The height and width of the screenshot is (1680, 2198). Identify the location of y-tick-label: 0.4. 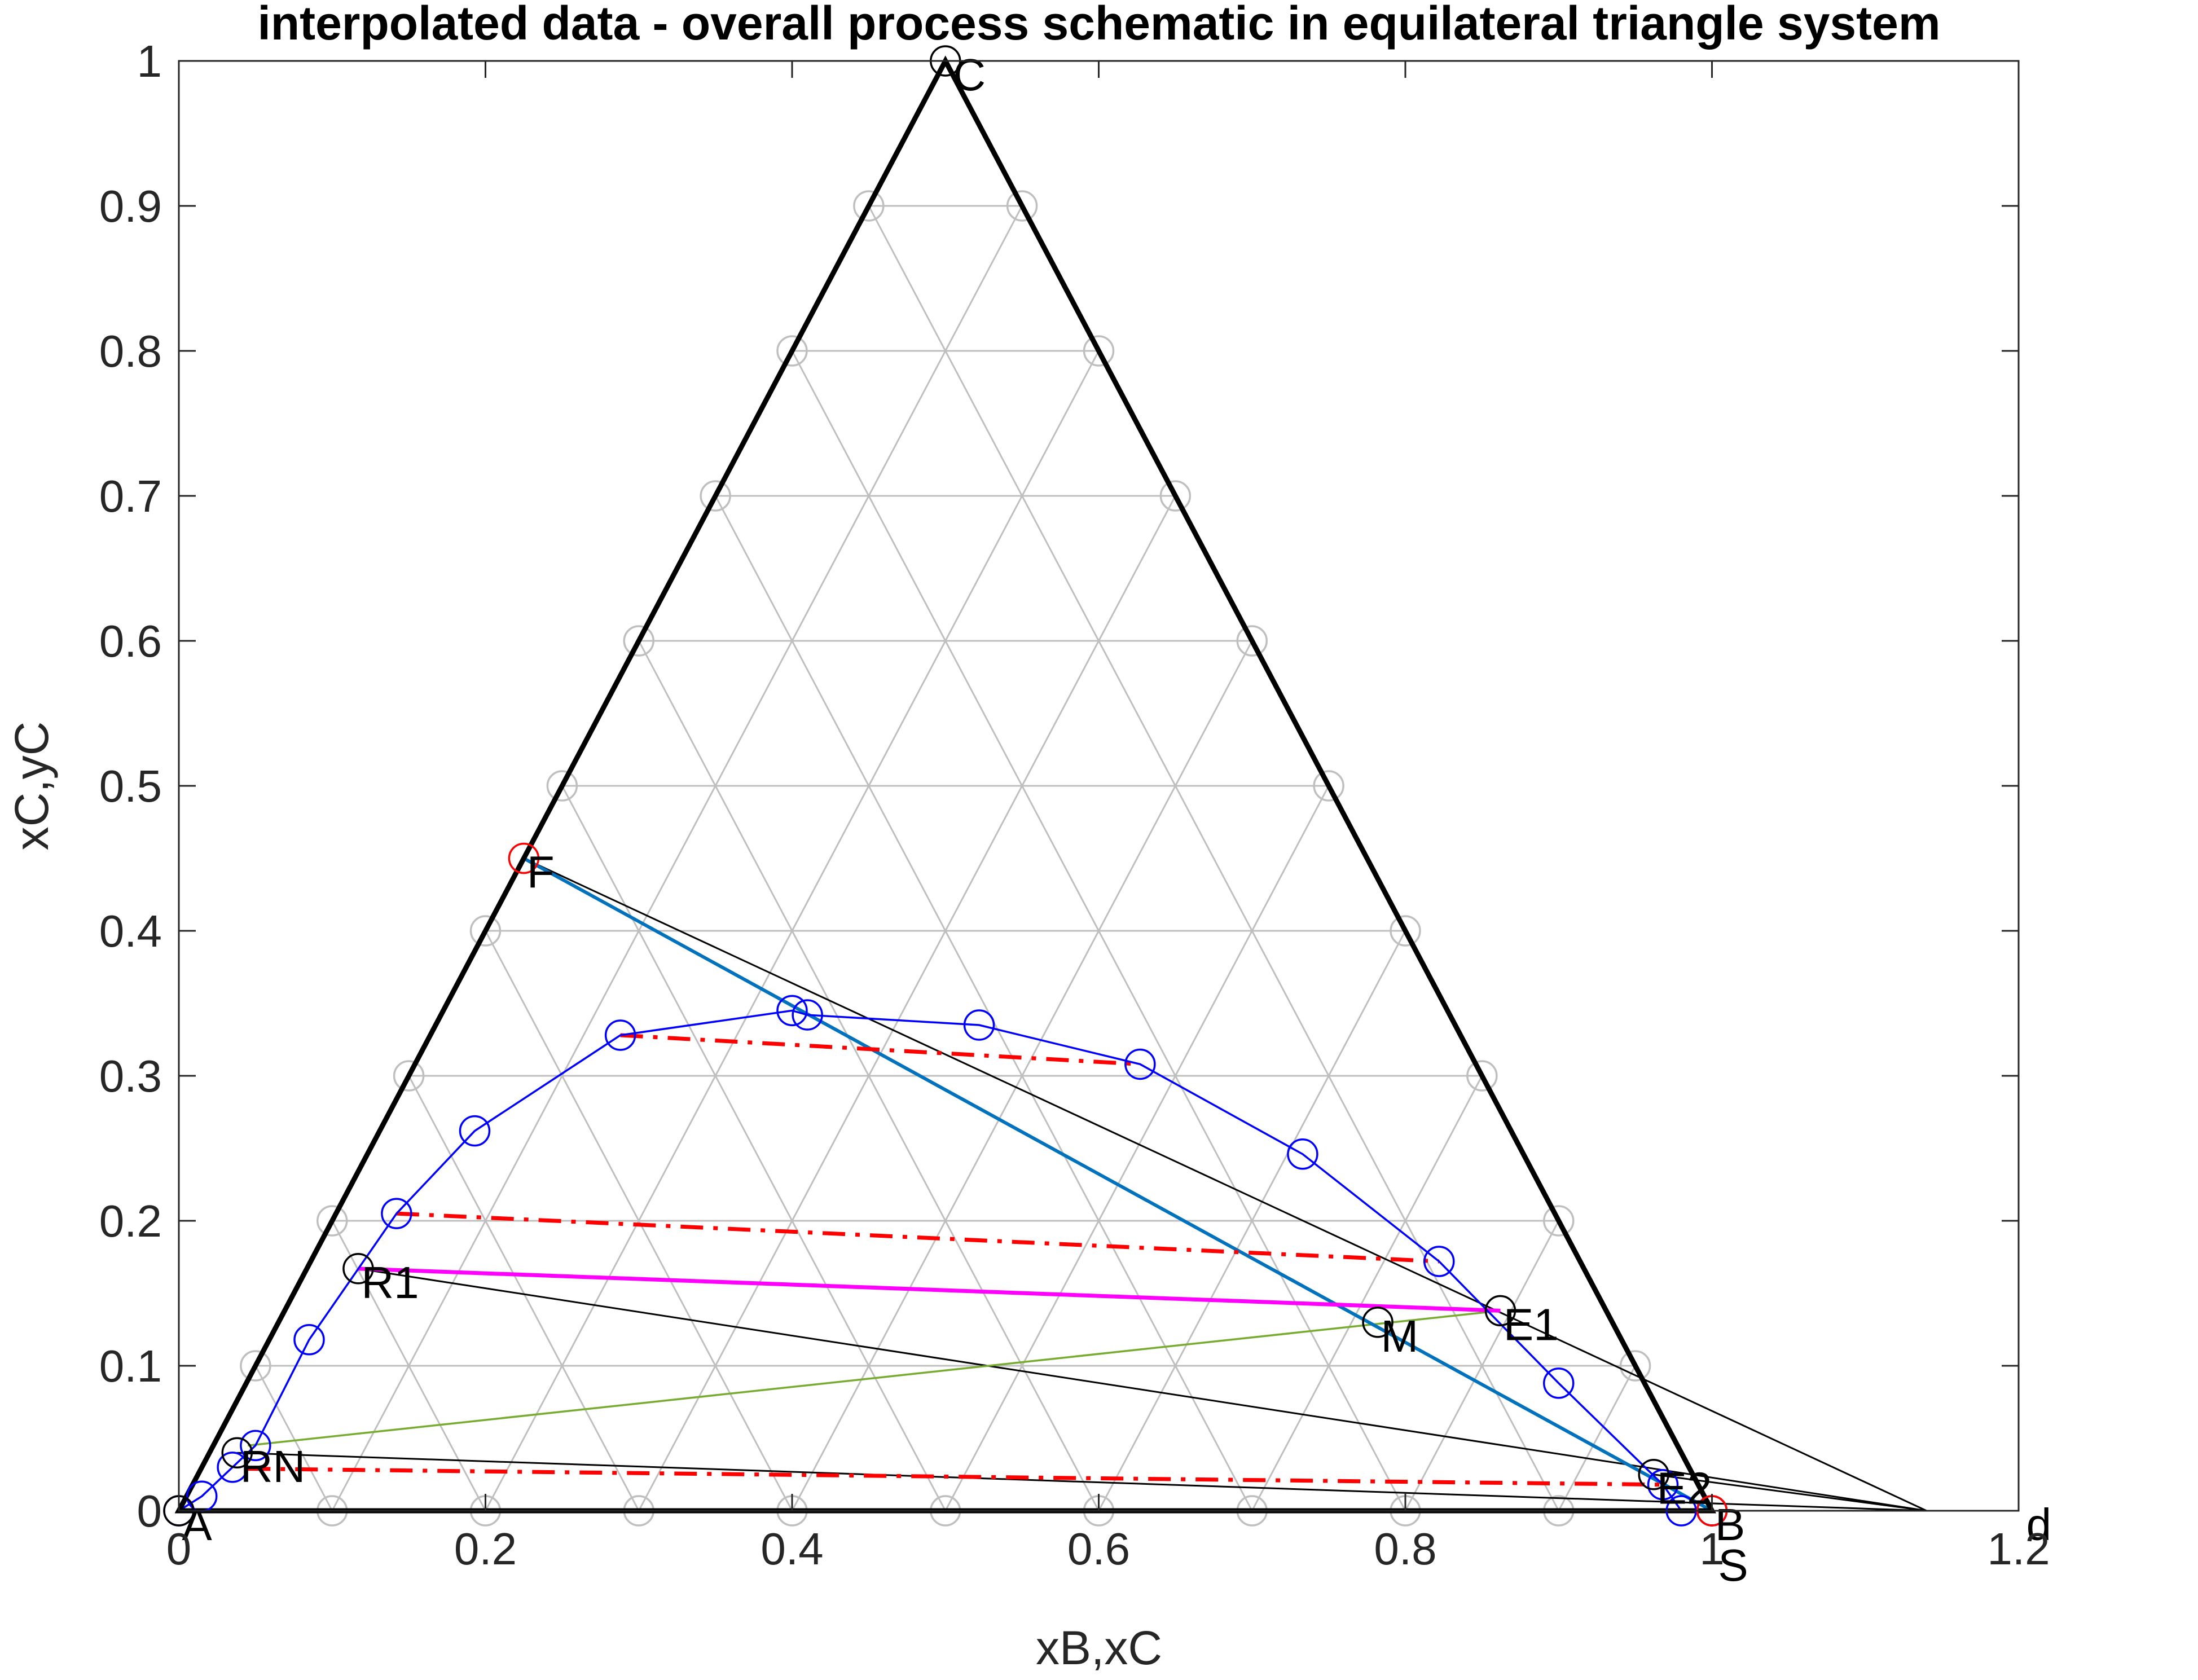
(130, 931).